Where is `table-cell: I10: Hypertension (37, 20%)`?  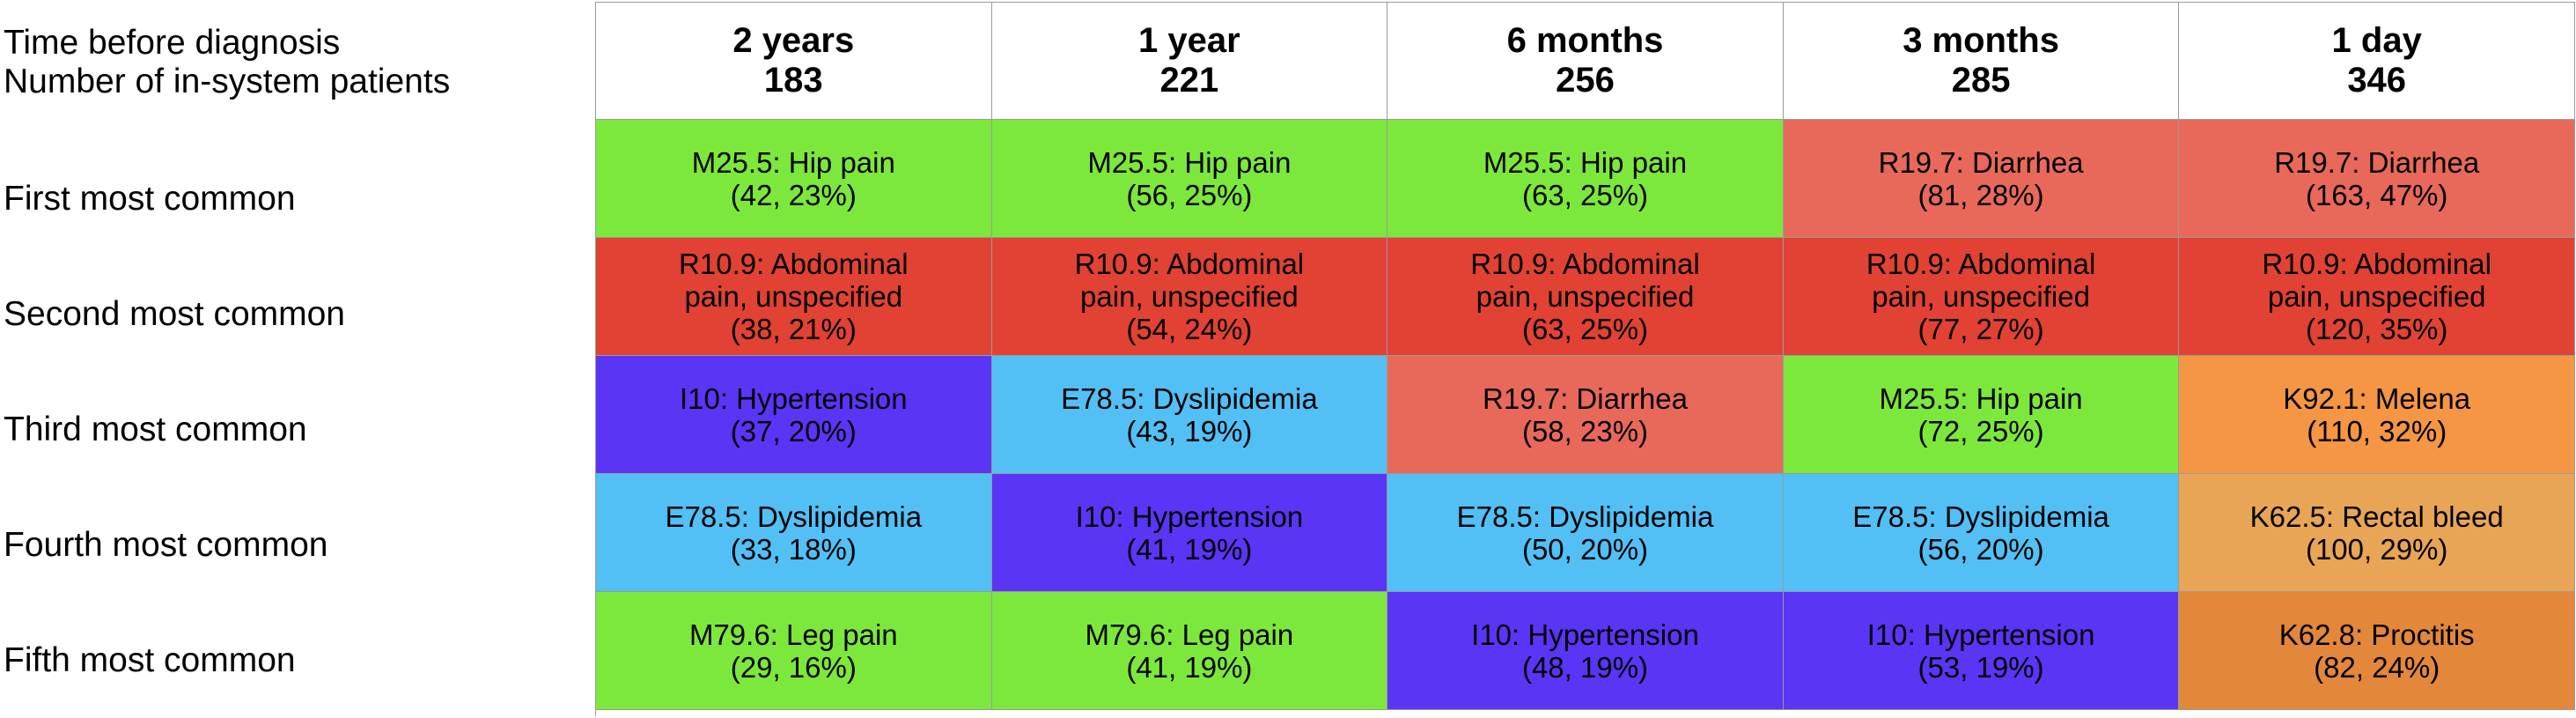
table-cell: I10: Hypertension (37, 20%) is located at coordinates (794, 415).